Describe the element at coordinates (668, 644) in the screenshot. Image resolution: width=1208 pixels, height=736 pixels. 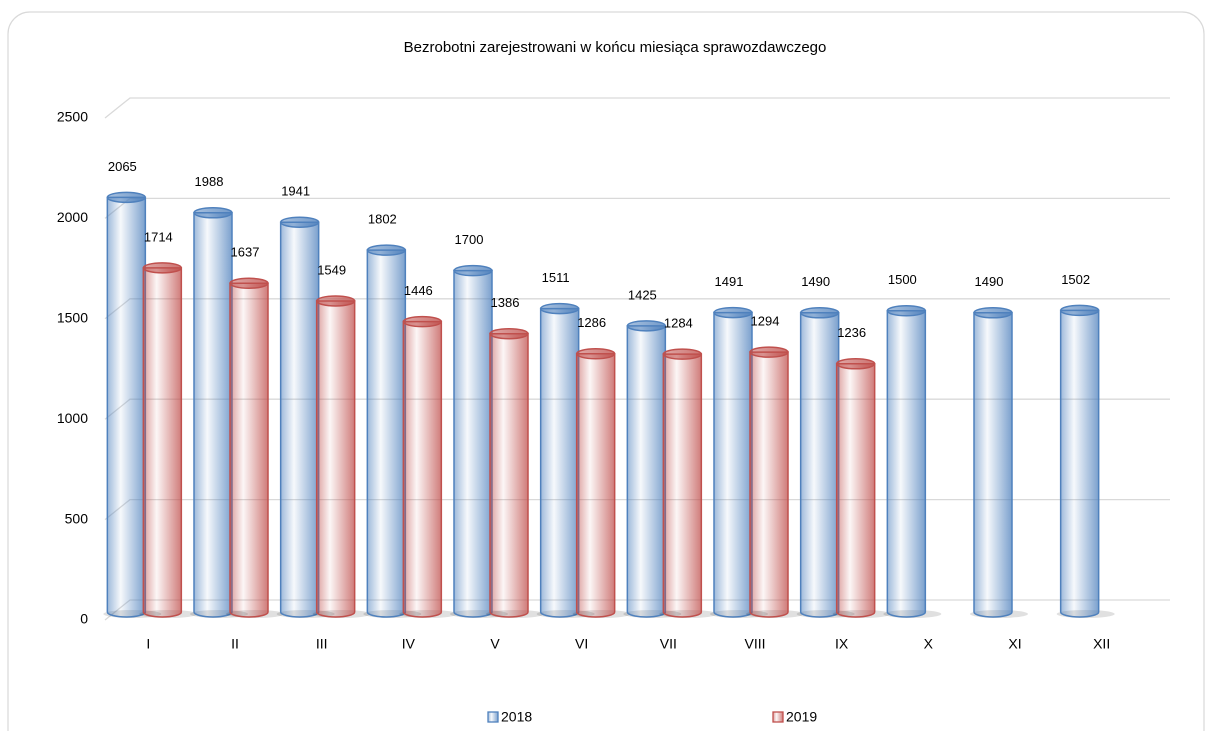
I see `x-tick-label: VII` at that location.